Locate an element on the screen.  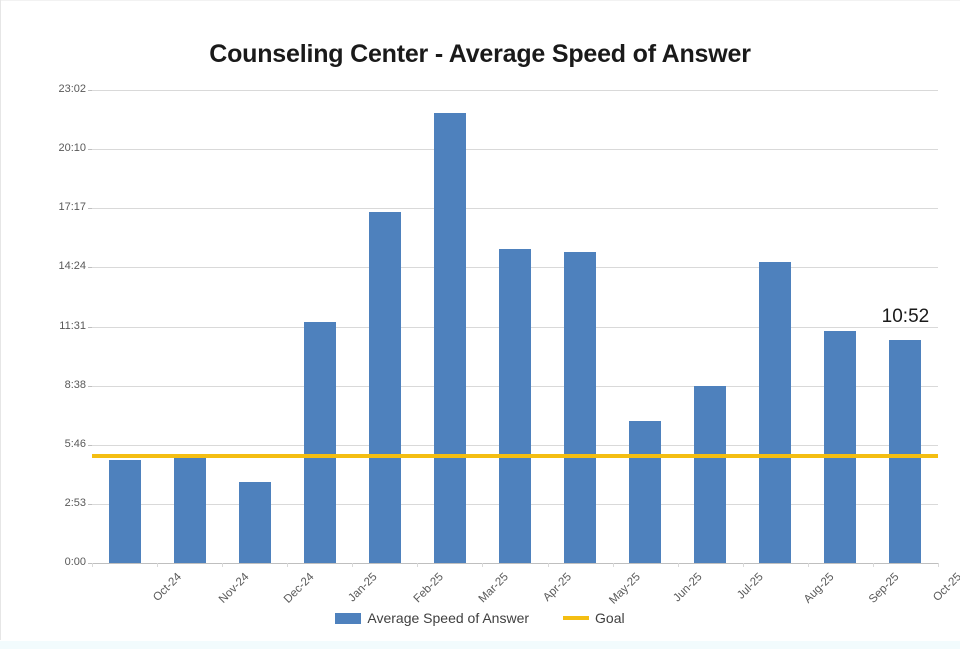
x-axis-tick-label: May-25 is located at coordinates (625, 589).